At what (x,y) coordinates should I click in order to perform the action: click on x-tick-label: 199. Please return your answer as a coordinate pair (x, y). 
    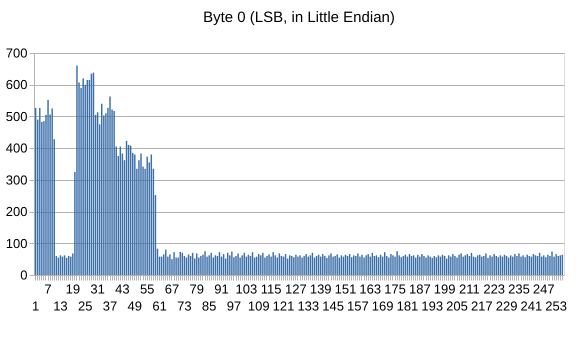
    Looking at the image, I should click on (445, 289).